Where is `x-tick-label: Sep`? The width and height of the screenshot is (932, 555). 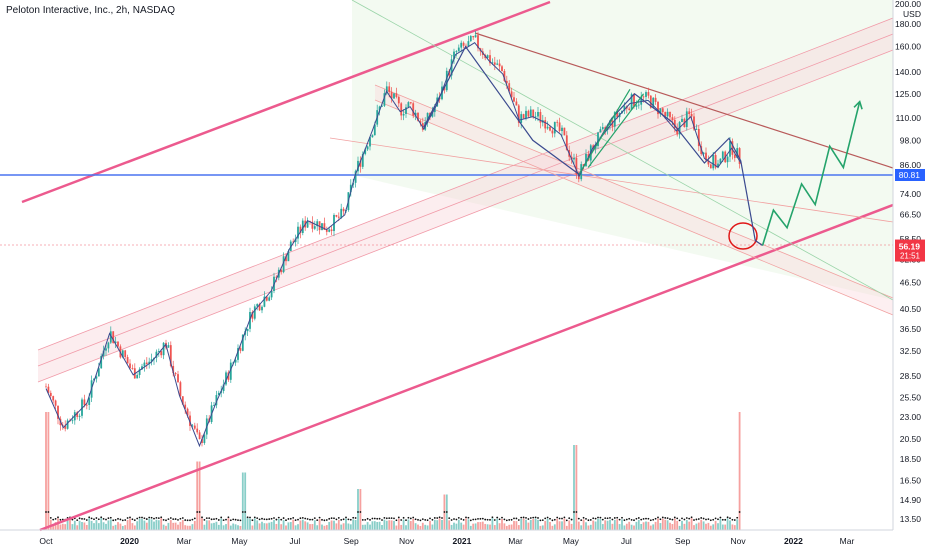
x-tick-label: Sep is located at coordinates (351, 541).